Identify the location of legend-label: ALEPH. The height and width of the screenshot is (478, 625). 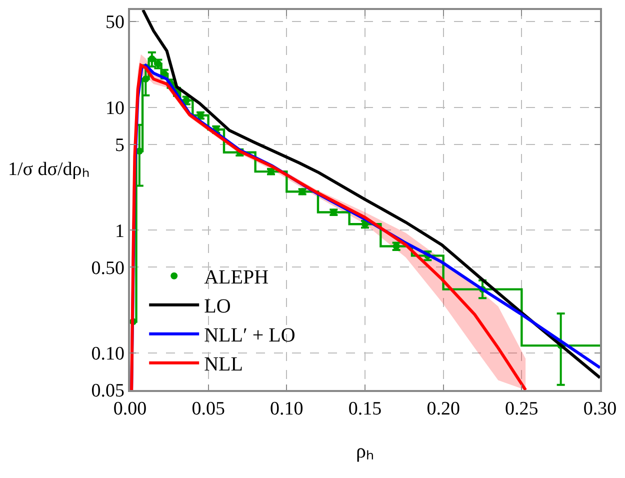
(236, 277).